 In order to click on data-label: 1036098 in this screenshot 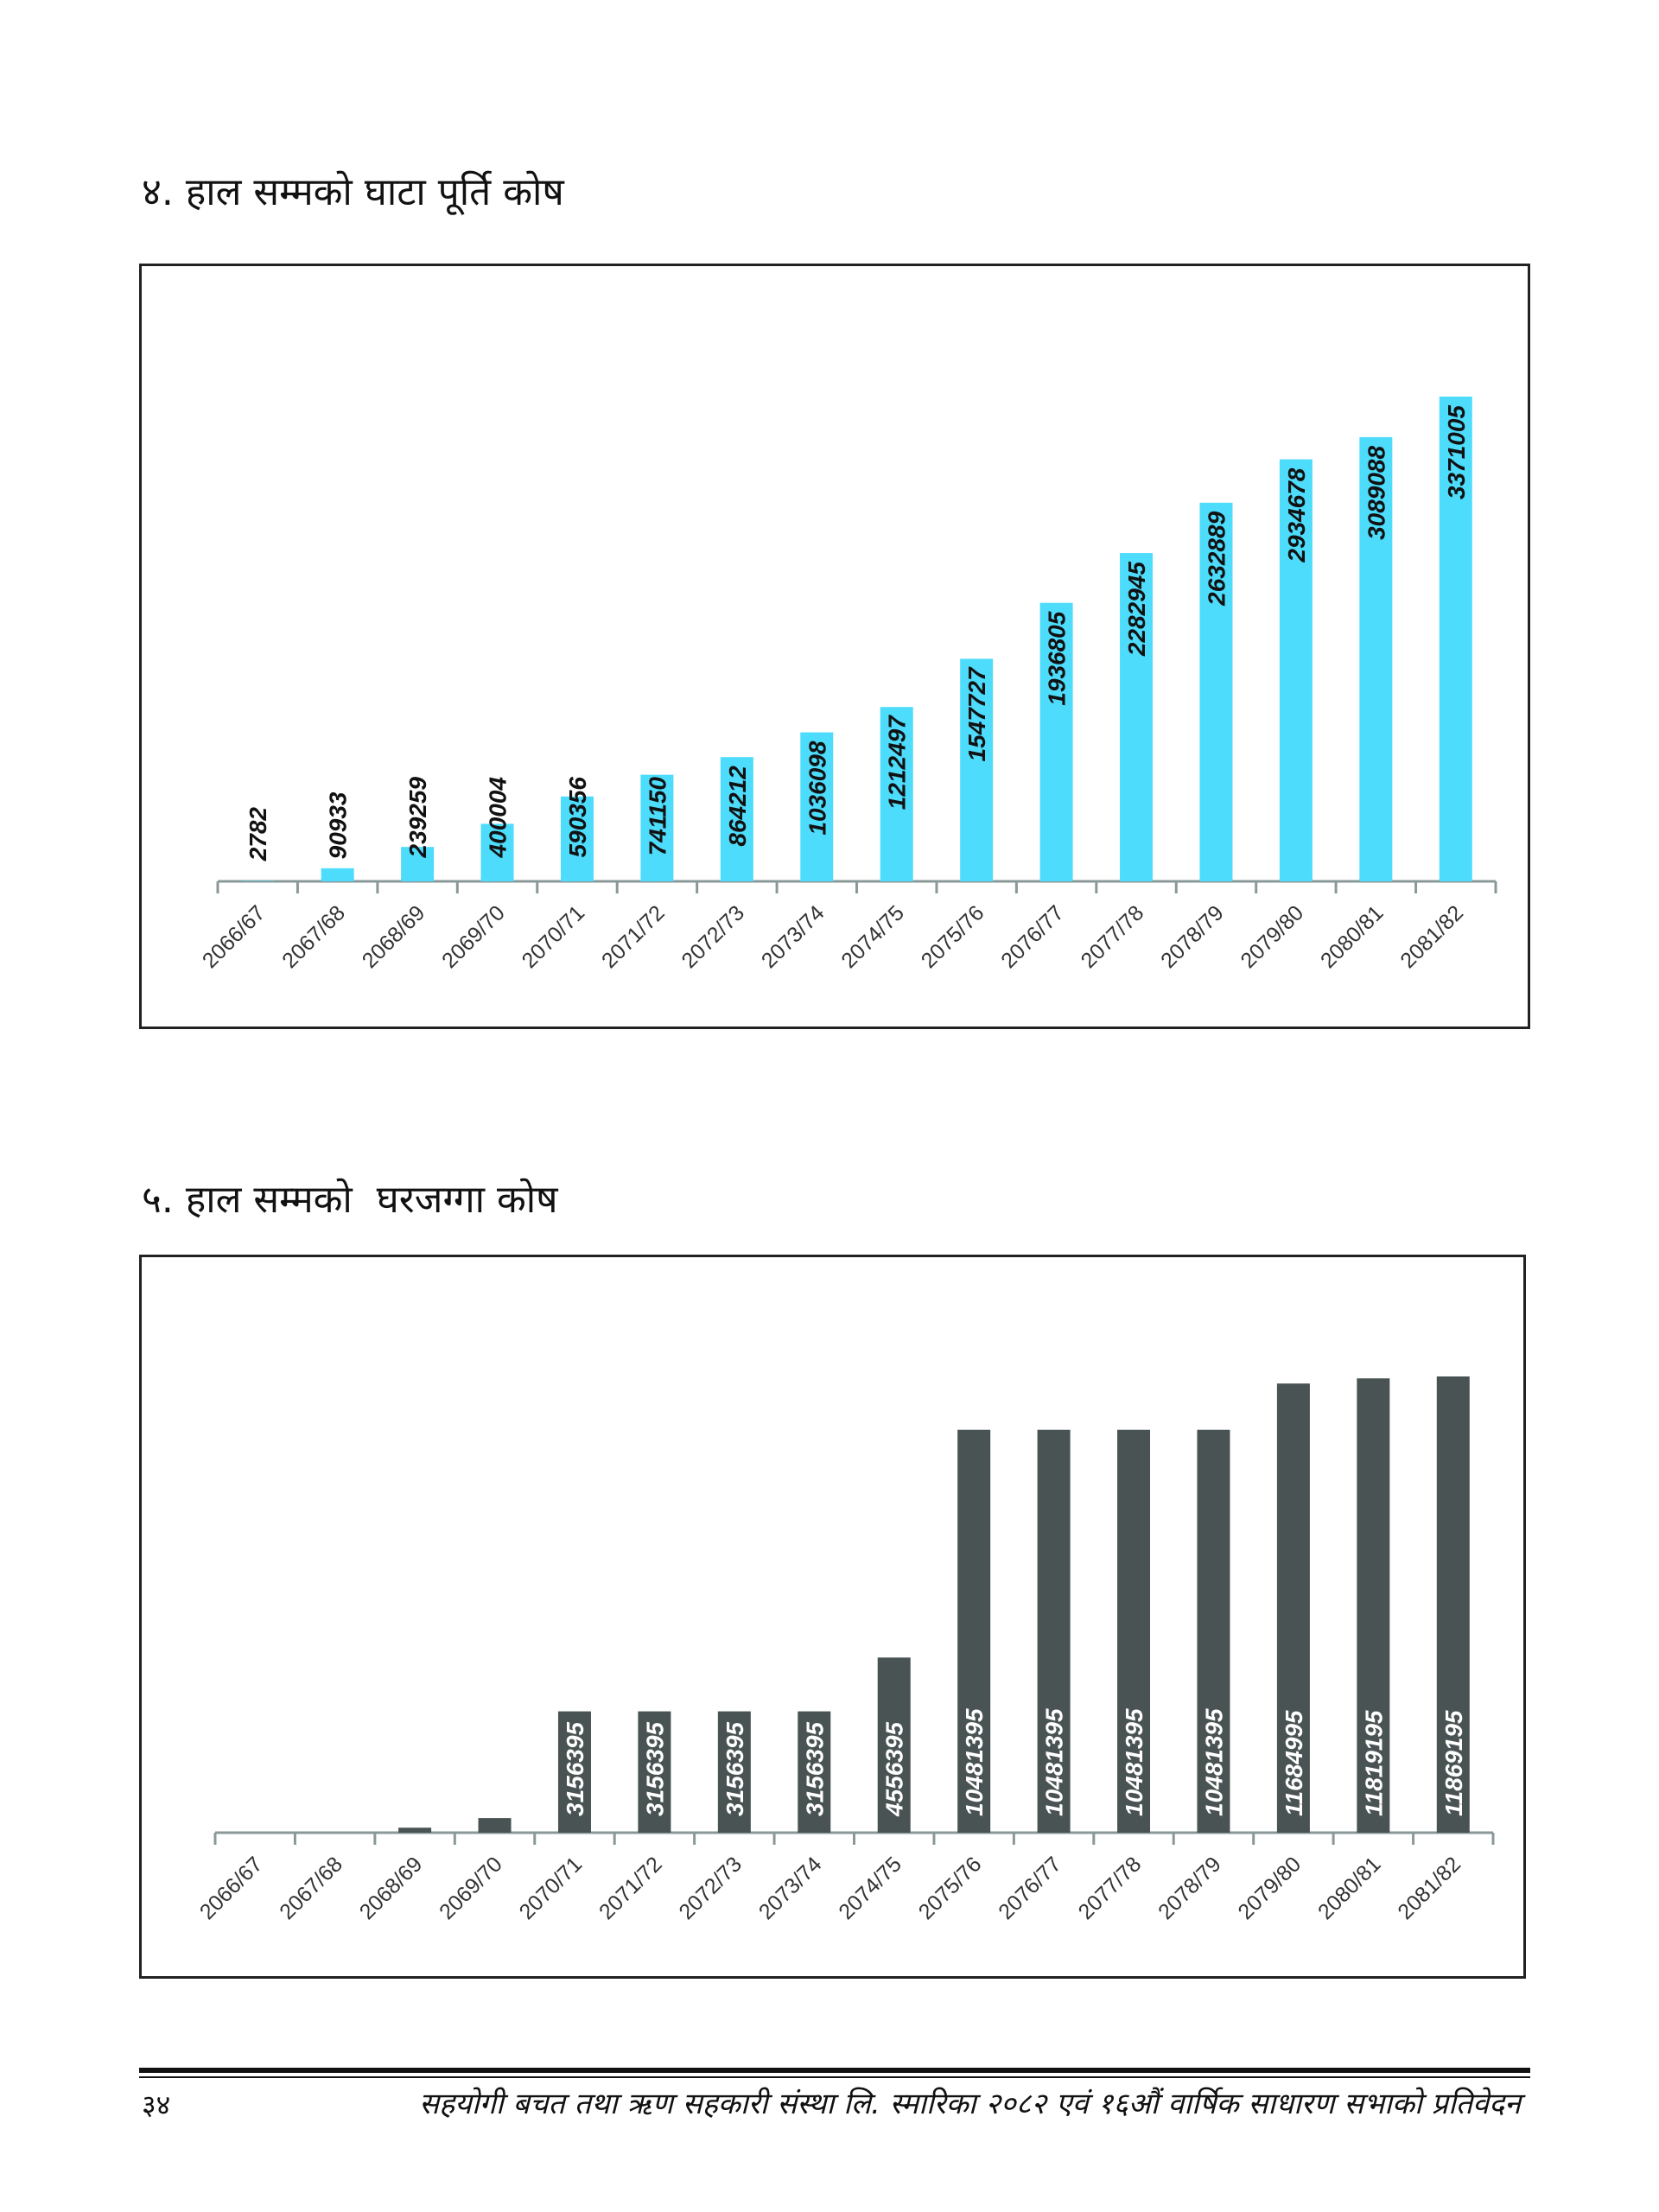, I will do `click(817, 788)`.